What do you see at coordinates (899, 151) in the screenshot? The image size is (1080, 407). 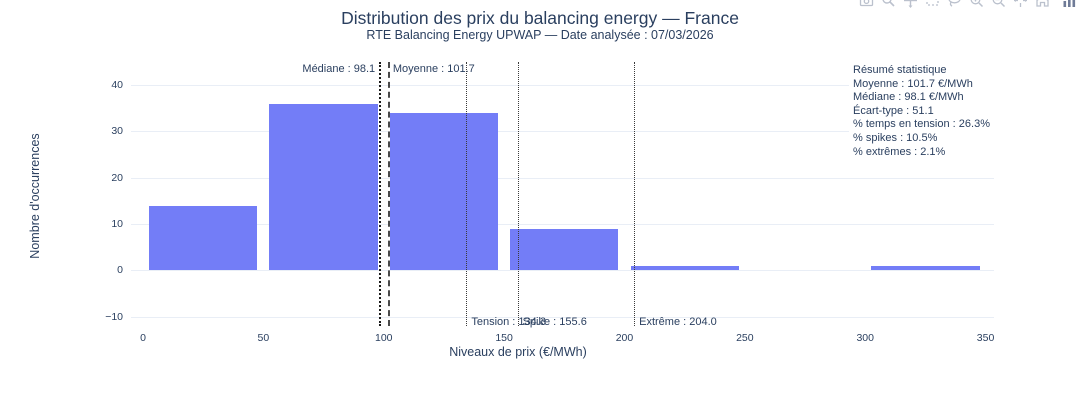 I see `stats-annotation-line: % extrêmes : 2.1%` at bounding box center [899, 151].